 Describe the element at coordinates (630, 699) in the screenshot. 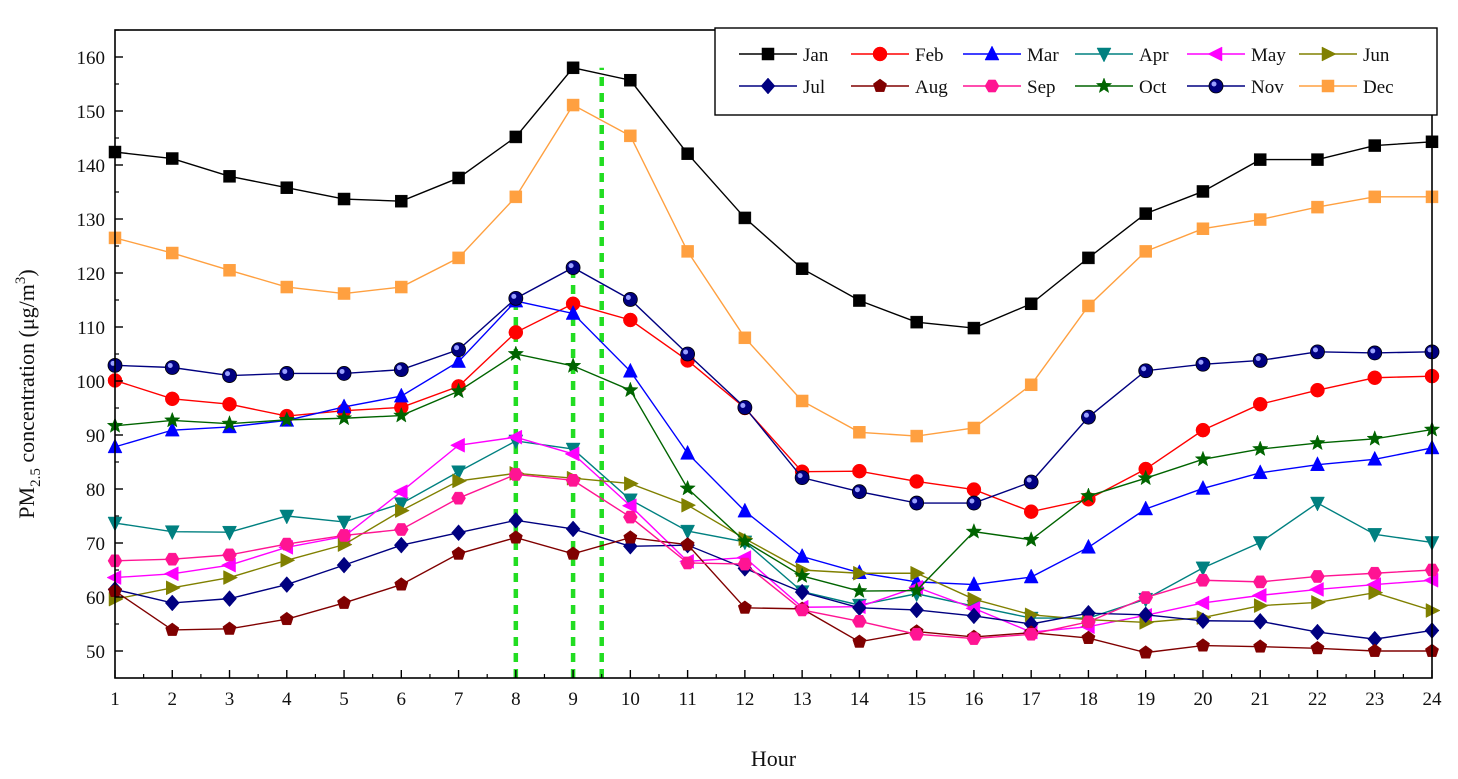

I see `x-tick-label: 10` at that location.